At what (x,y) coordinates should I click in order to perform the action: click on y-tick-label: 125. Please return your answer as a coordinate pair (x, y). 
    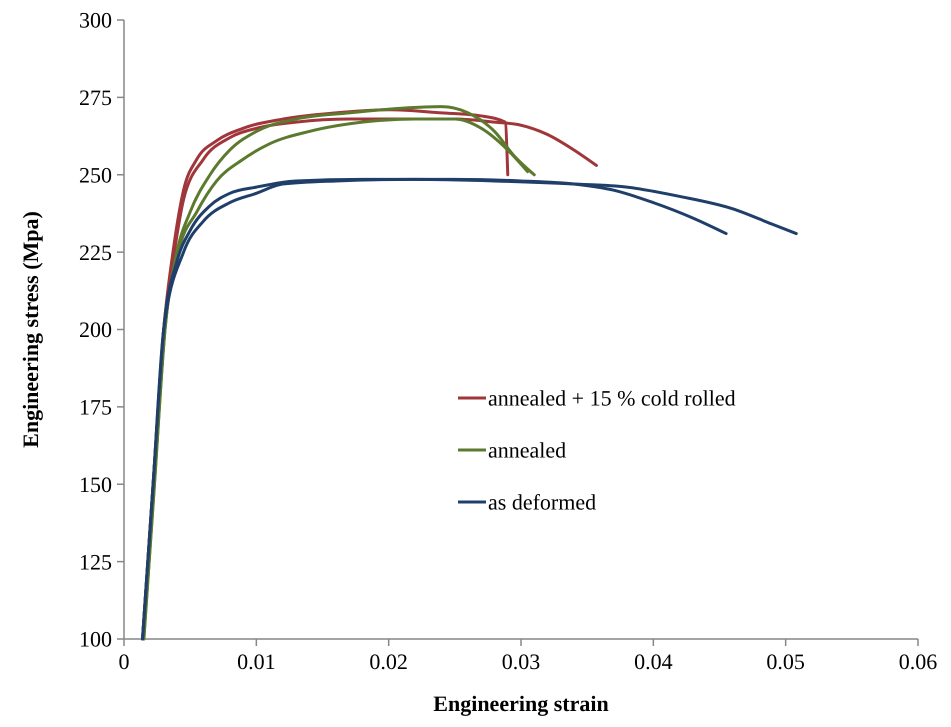
    Looking at the image, I should click on (95, 561).